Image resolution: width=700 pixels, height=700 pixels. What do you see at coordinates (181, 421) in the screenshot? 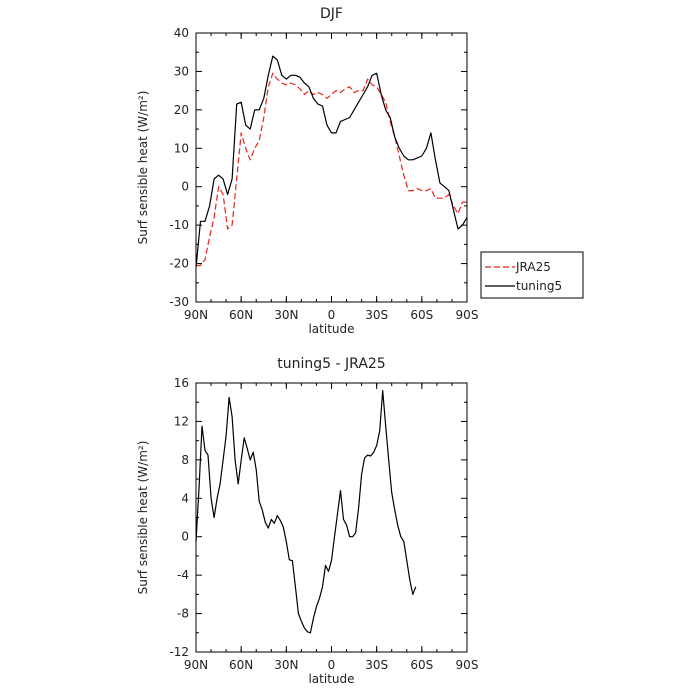
I see `y-tick-label: 12` at bounding box center [181, 421].